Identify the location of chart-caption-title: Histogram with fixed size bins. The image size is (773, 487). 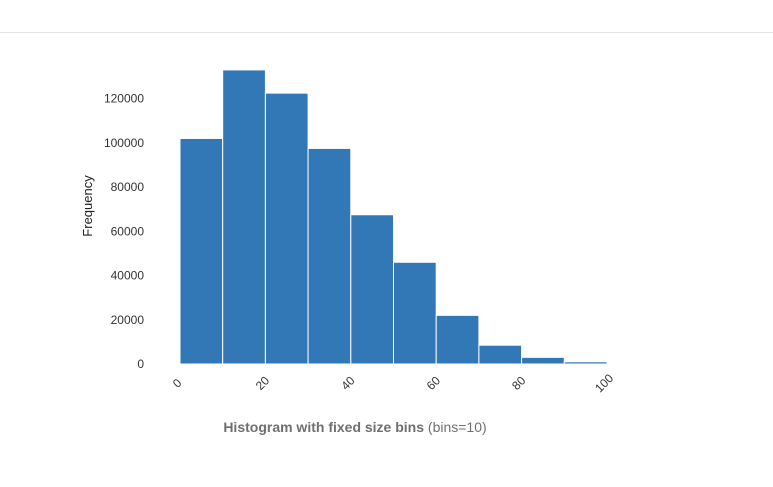
(324, 427).